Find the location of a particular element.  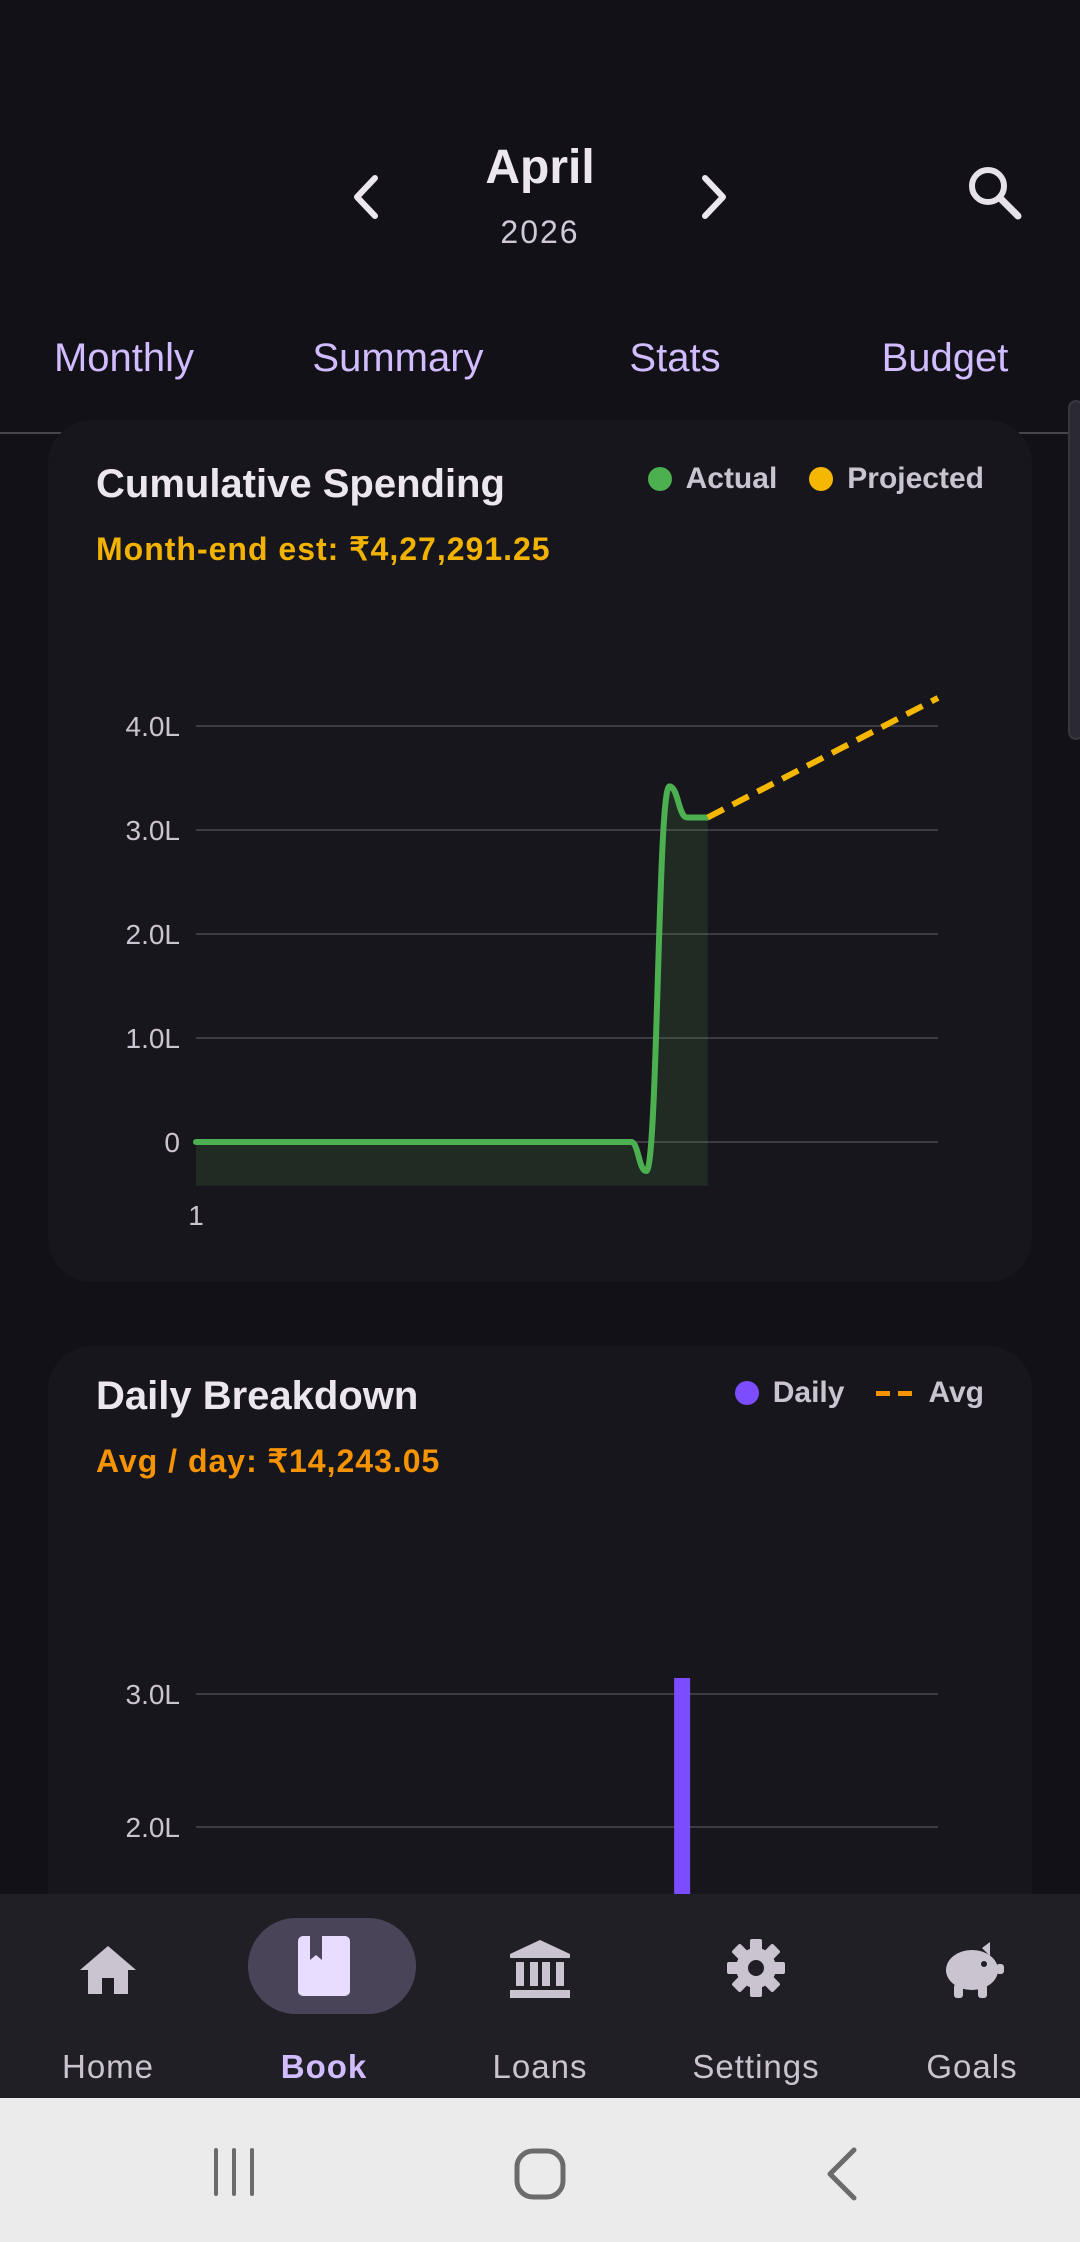

actual-area is located at coordinates (452, 986).